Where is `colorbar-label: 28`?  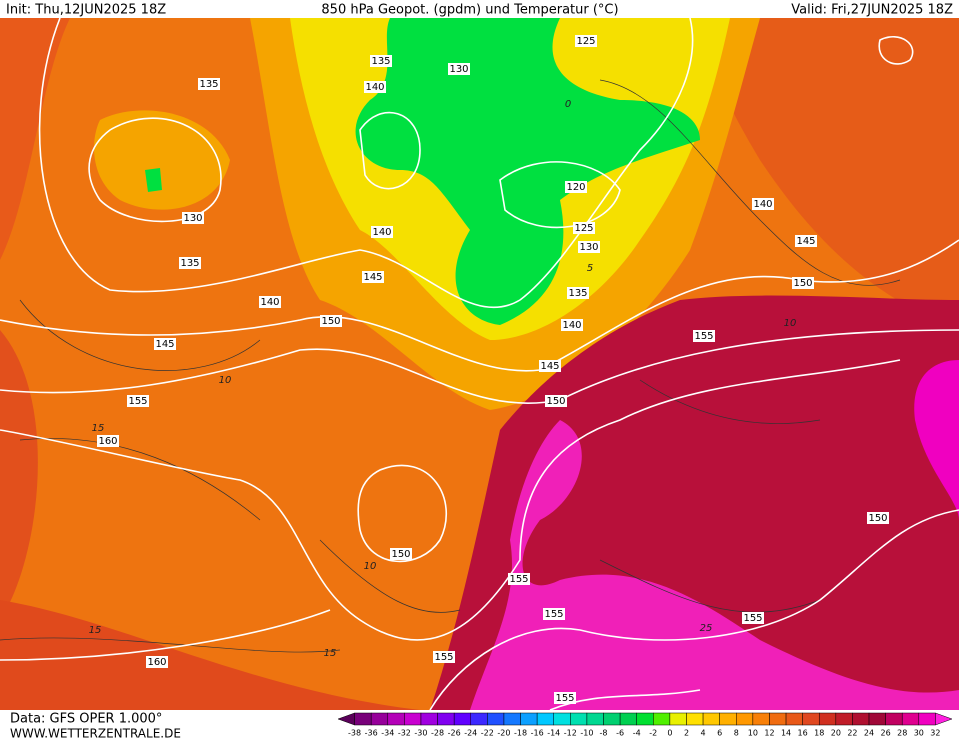 colorbar-label: 28 is located at coordinates (902, 733).